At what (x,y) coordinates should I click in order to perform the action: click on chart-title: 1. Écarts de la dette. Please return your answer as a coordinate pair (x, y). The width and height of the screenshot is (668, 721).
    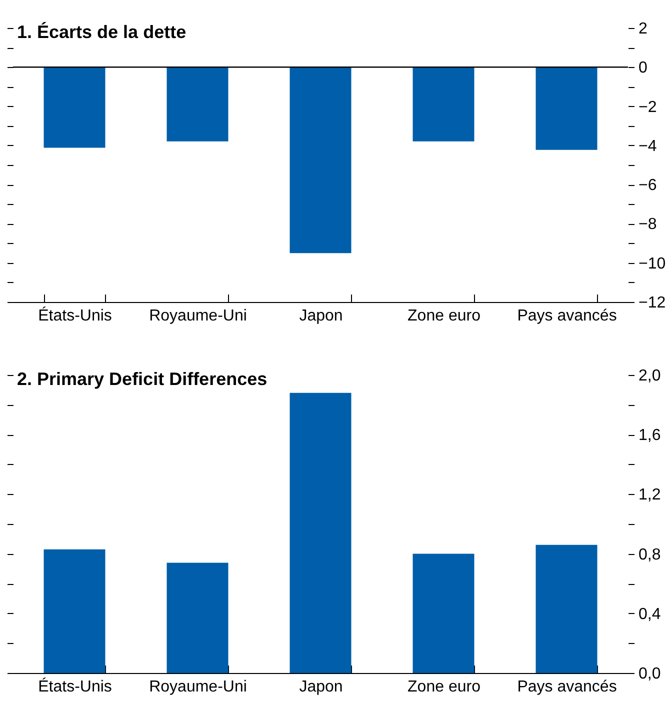
    Looking at the image, I should click on (101, 32).